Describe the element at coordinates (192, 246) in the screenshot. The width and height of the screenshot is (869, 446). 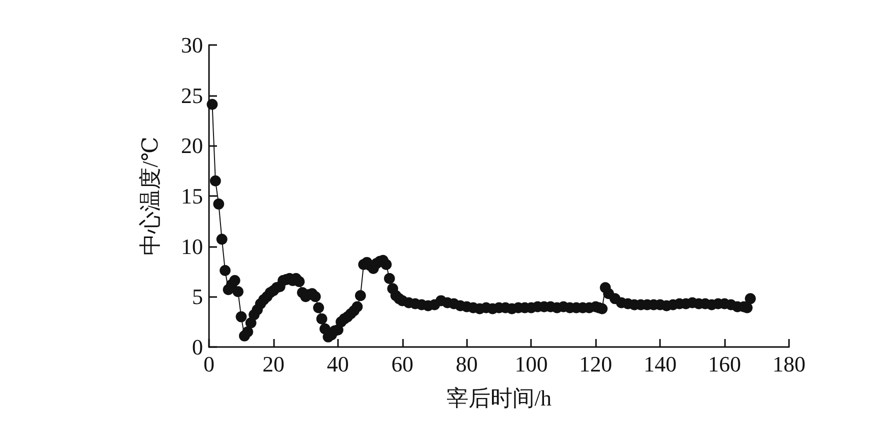
I see `y-tick-label: 10` at that location.